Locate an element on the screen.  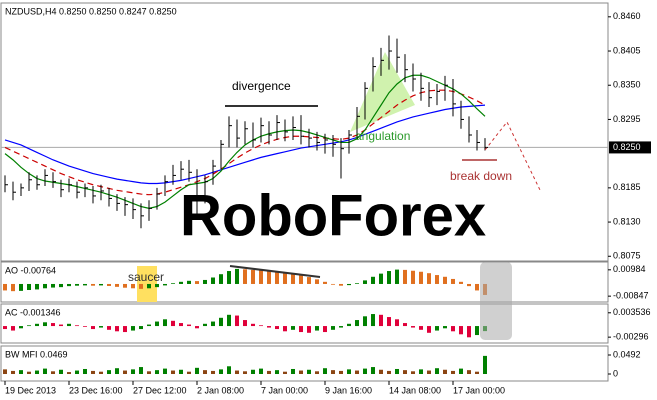
ao-panel is located at coordinates (304, 282).